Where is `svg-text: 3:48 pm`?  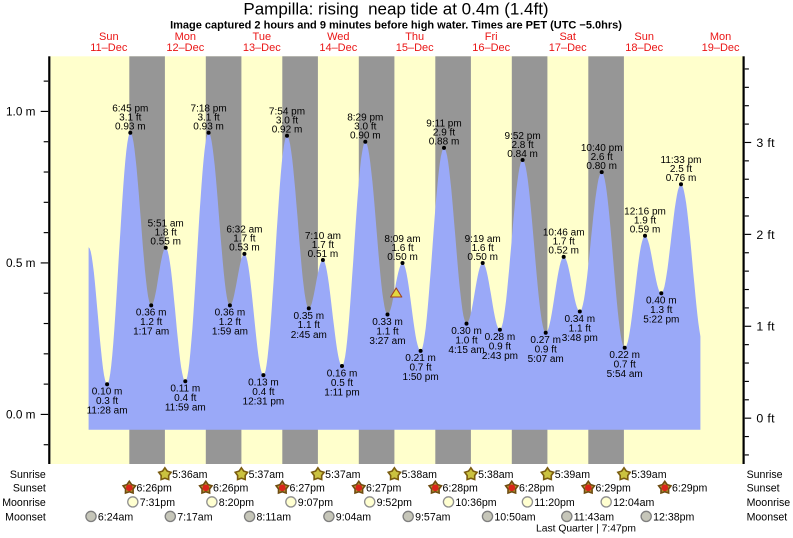
svg-text: 3:48 pm is located at coordinates (580, 338).